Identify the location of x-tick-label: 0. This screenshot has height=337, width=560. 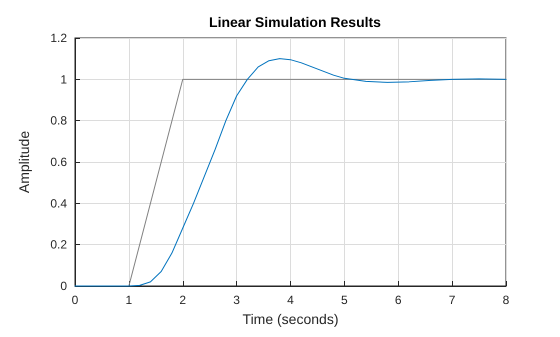
(75, 300).